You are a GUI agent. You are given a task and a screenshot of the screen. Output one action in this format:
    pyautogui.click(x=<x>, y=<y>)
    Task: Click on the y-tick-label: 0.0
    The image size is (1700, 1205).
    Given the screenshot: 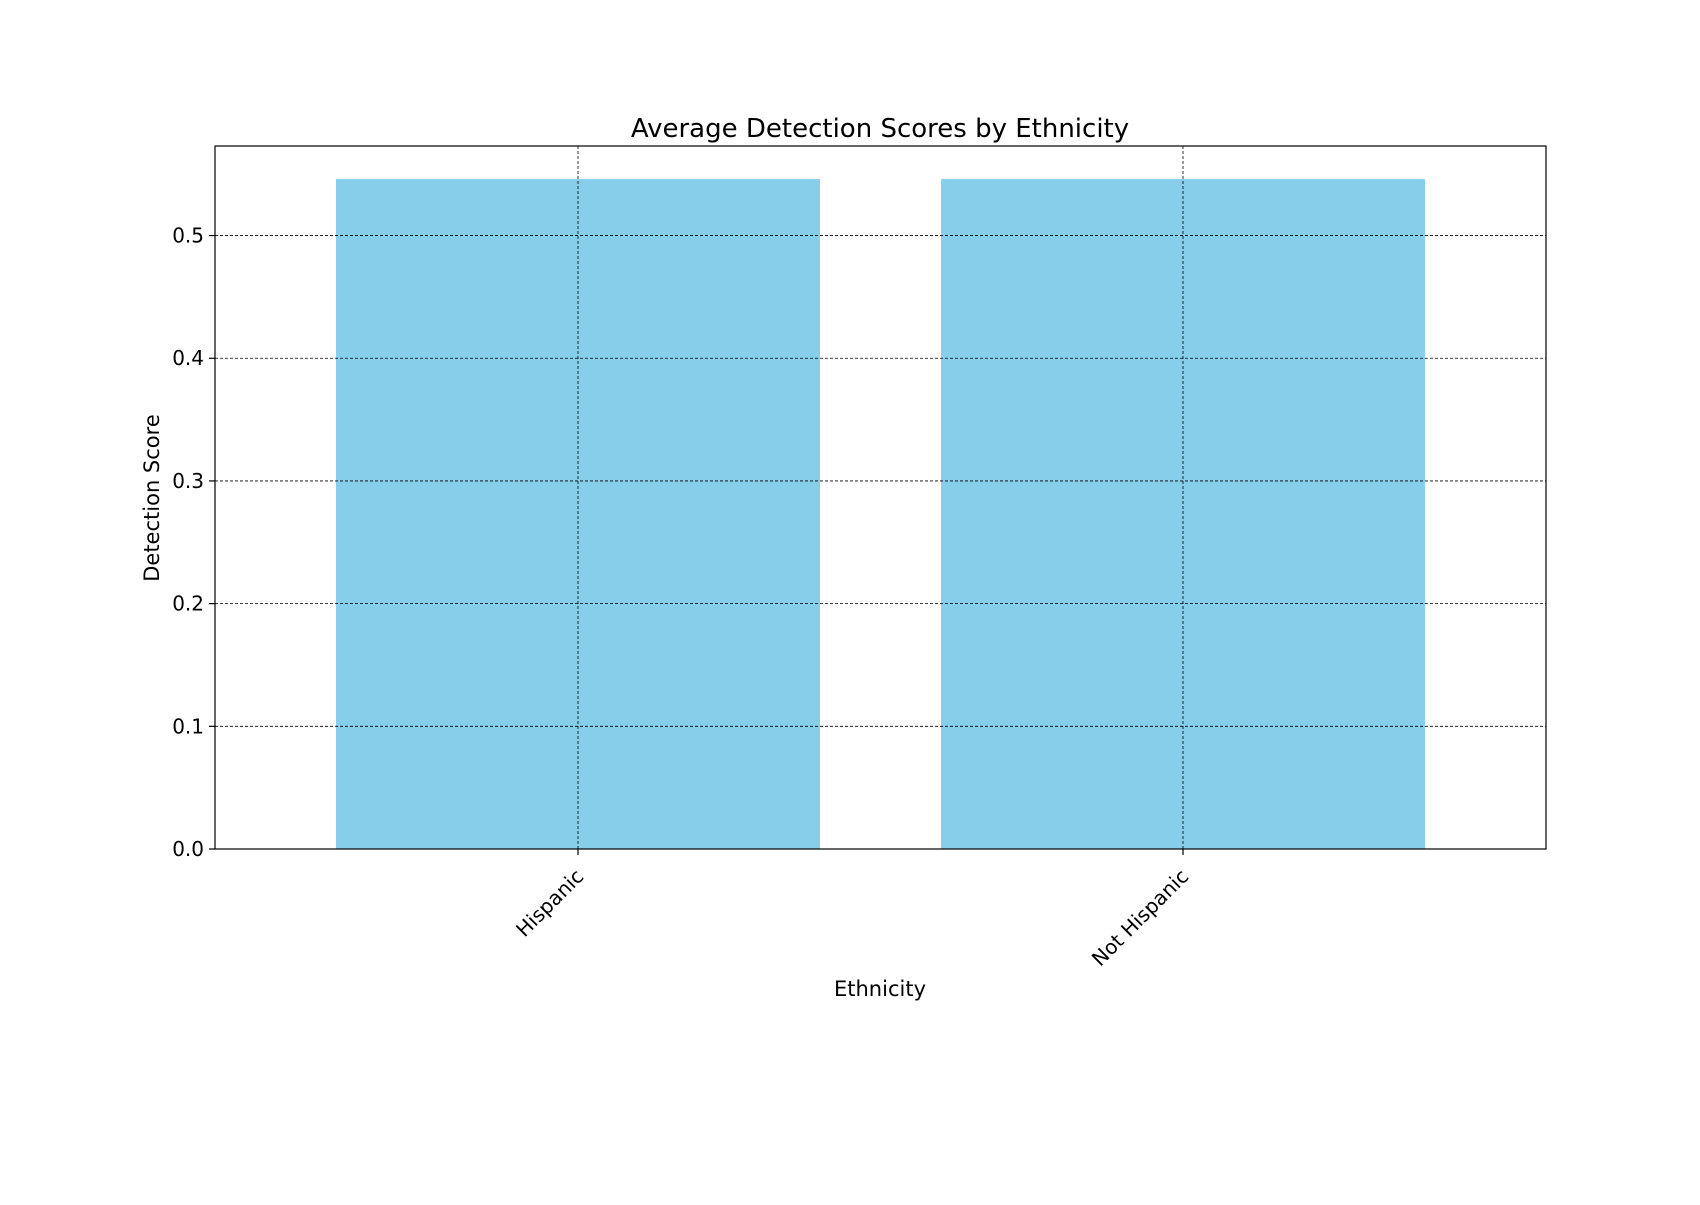 What is the action you would take?
    pyautogui.click(x=188, y=849)
    